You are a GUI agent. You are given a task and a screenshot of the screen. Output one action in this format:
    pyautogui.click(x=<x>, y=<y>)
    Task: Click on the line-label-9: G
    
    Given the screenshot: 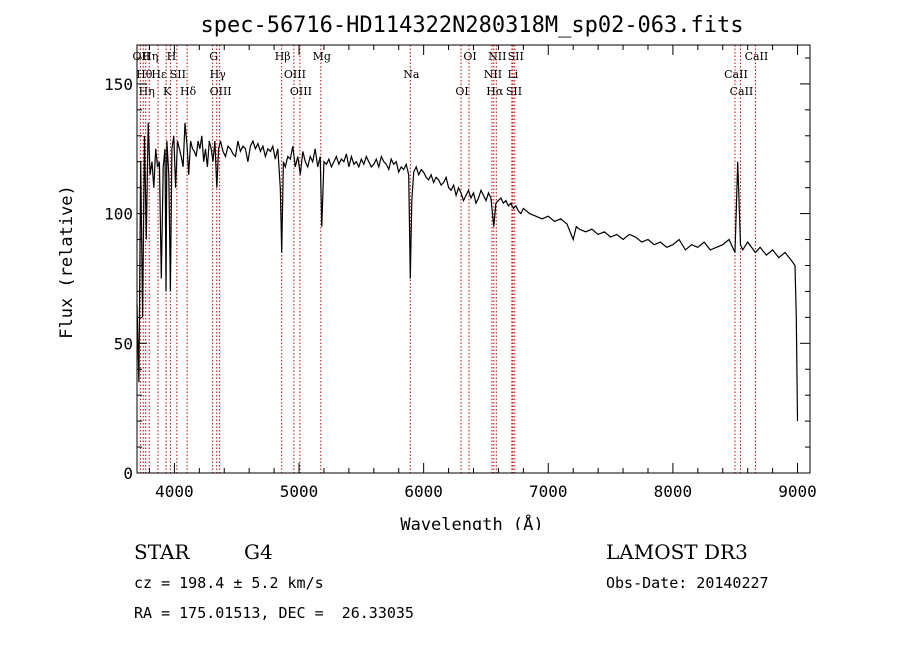 What is the action you would take?
    pyautogui.click(x=213, y=56)
    